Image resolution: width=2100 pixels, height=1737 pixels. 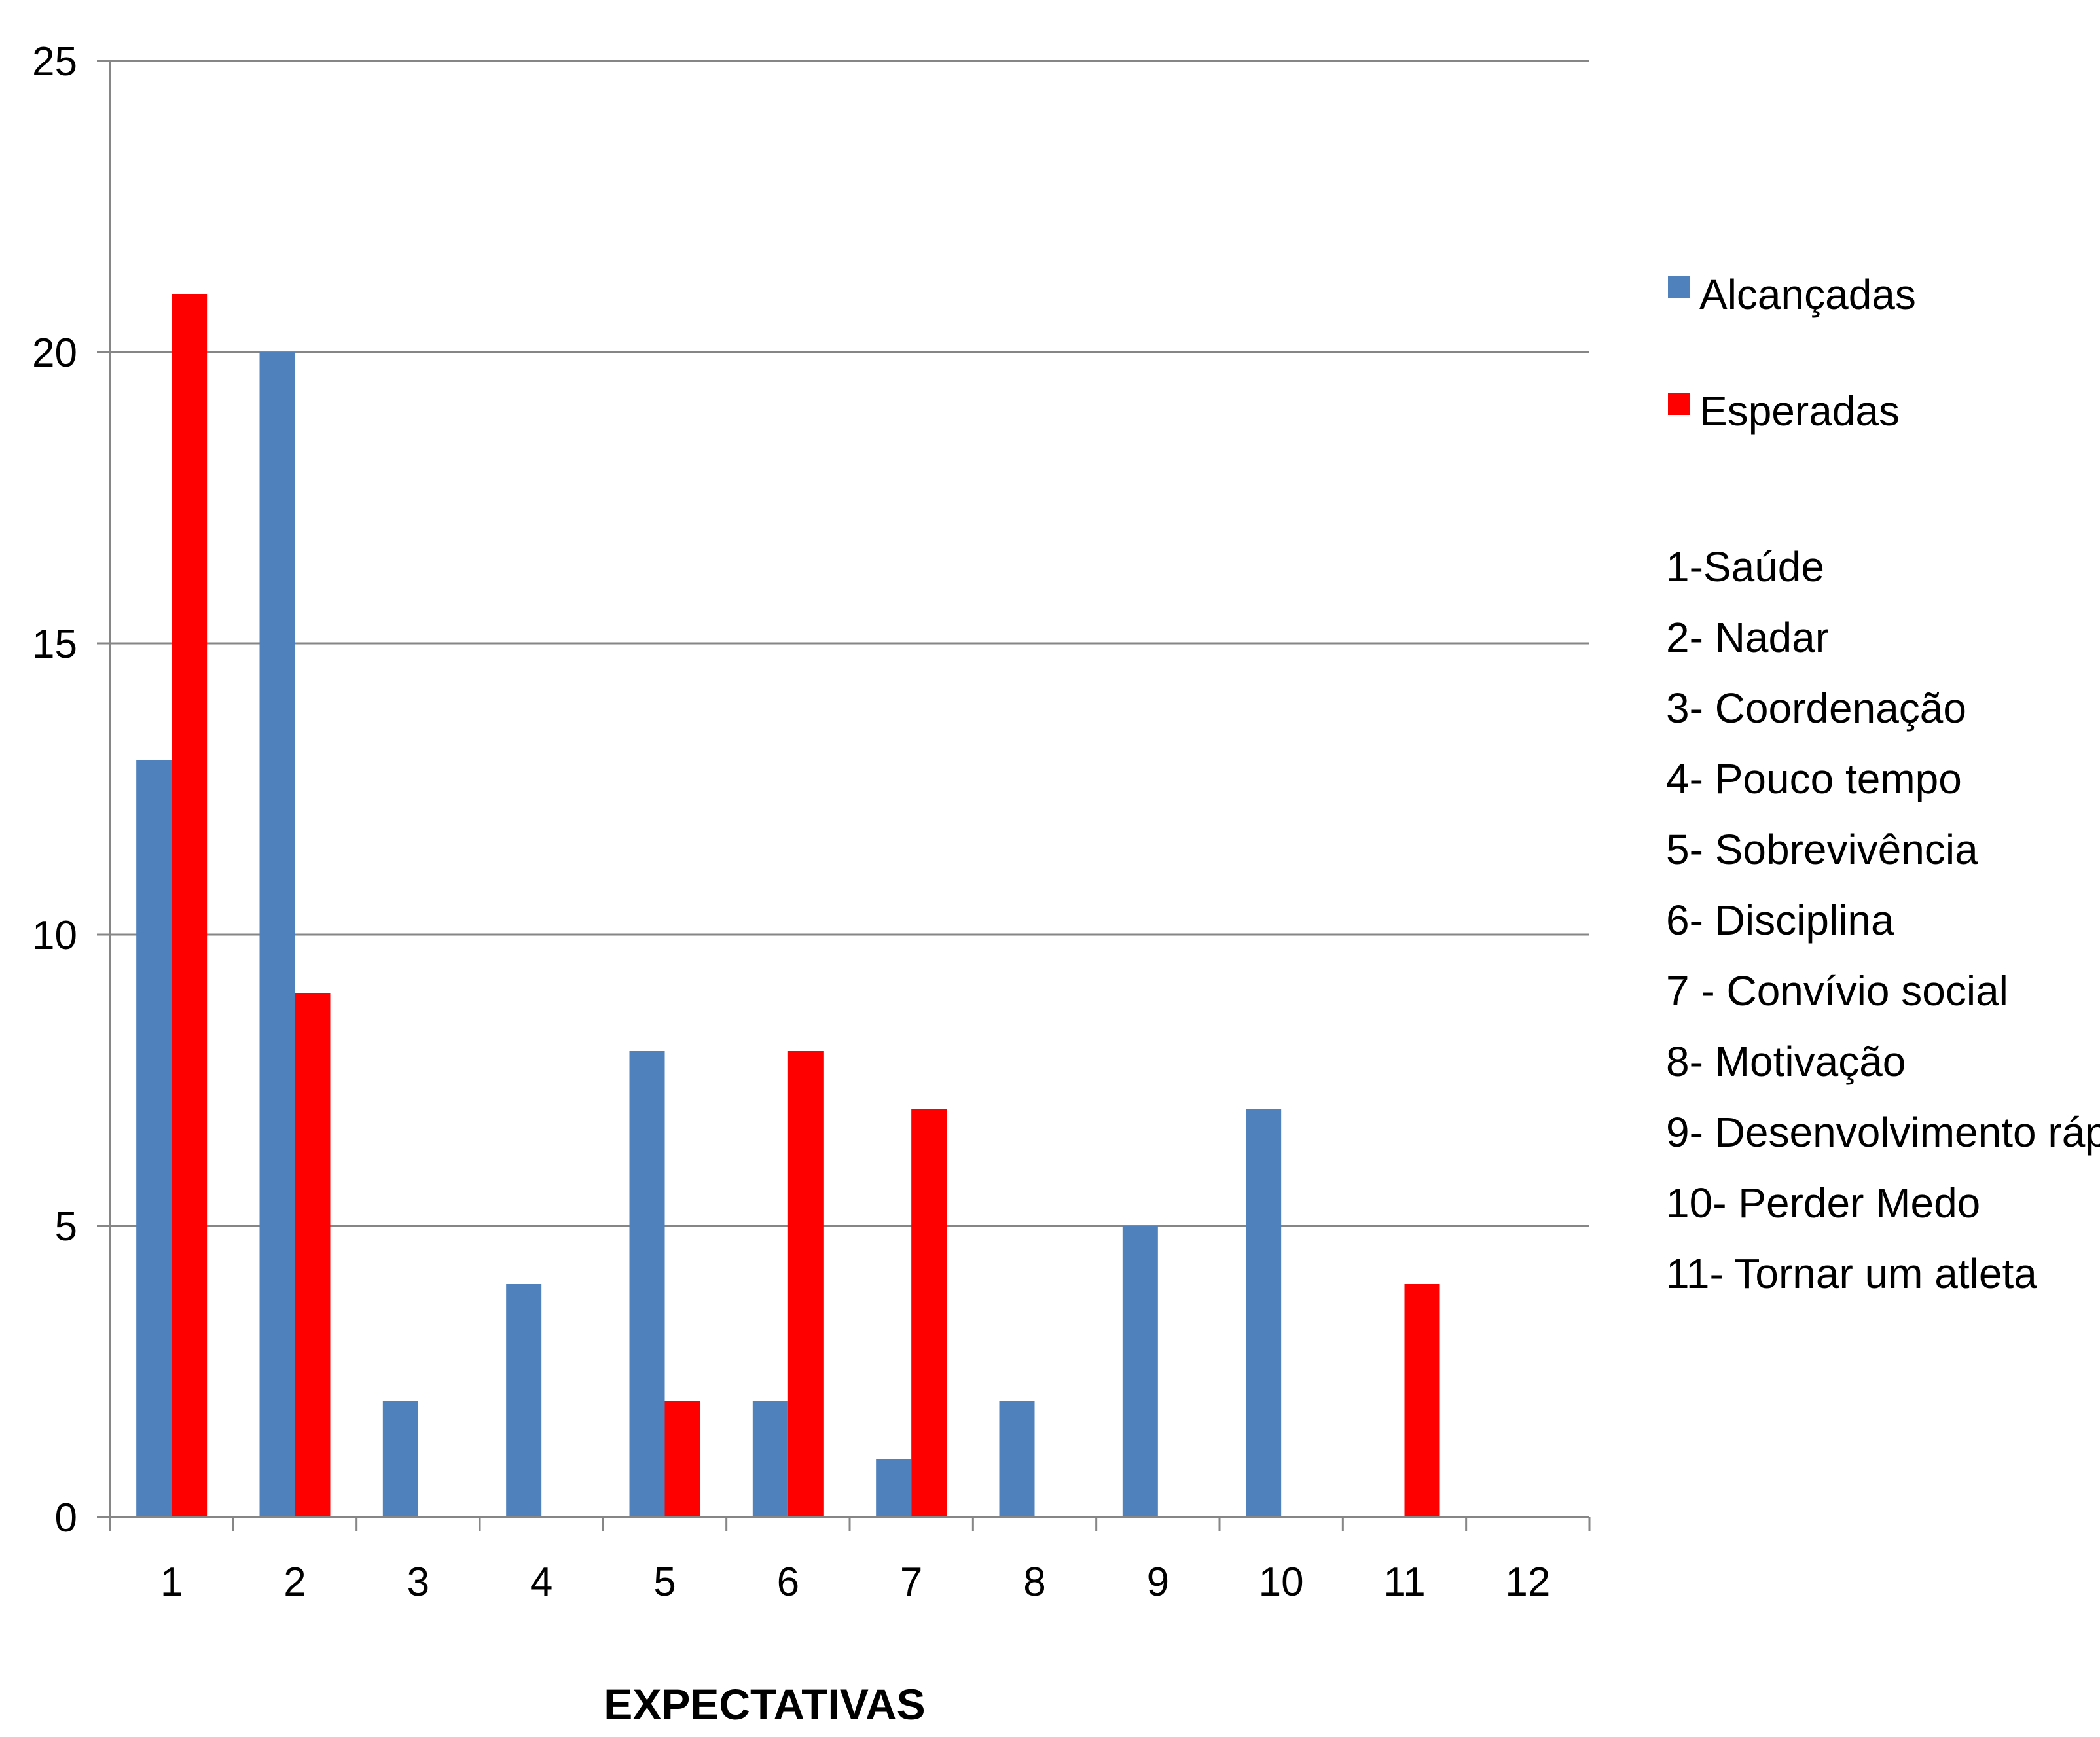 What do you see at coordinates (1745, 566) in the screenshot?
I see `category-key-item: 1-Saúde` at bounding box center [1745, 566].